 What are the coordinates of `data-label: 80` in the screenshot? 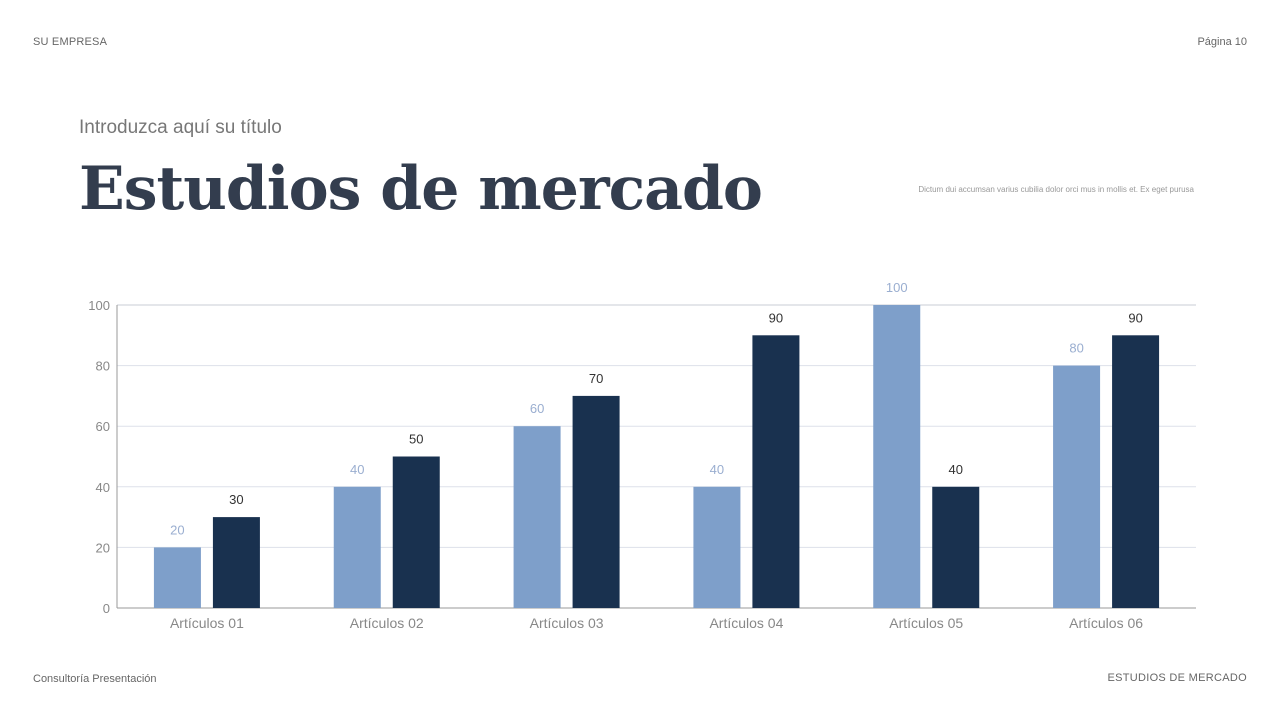 It's located at (1076, 348).